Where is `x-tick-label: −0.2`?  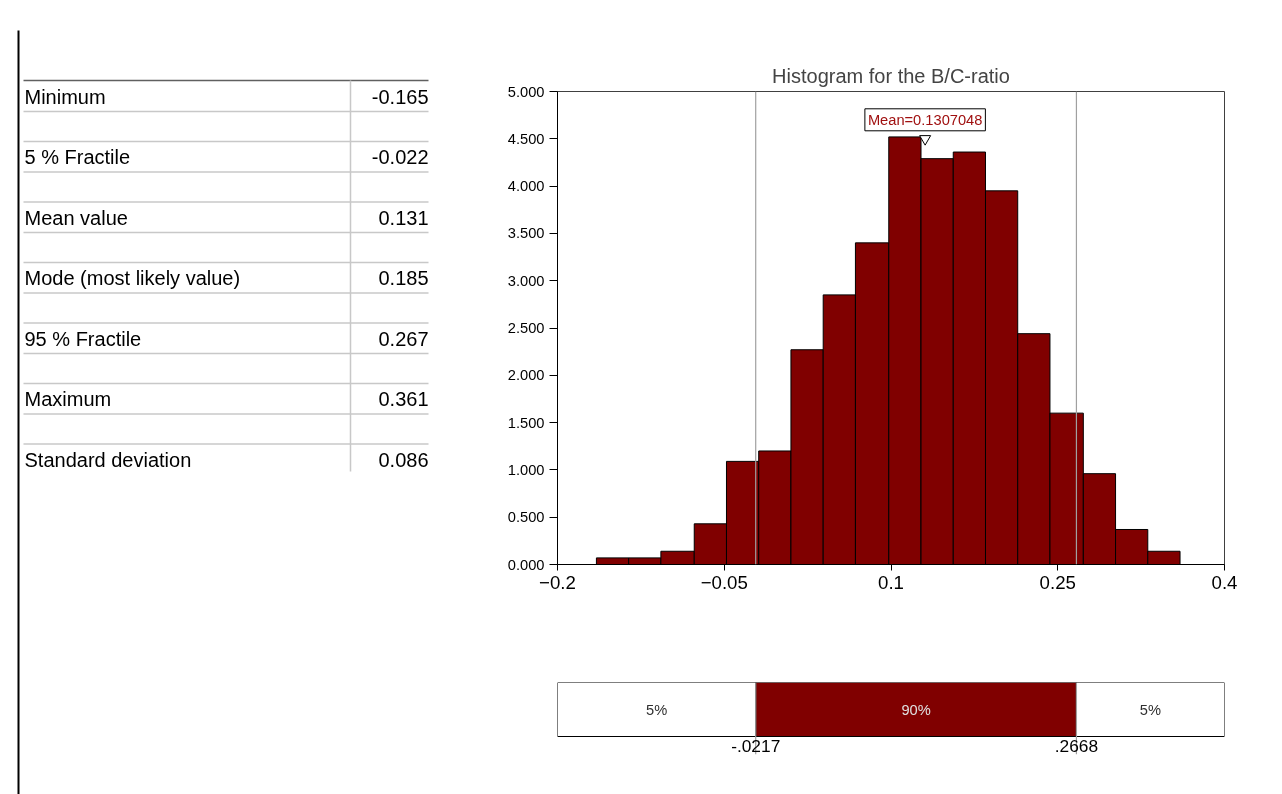 x-tick-label: −0.2 is located at coordinates (557, 582).